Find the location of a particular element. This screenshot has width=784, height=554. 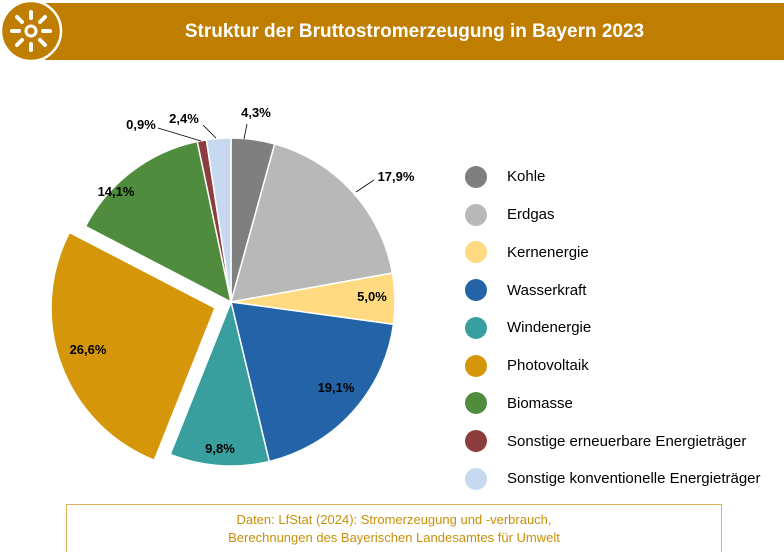

legend-item: Kohle is located at coordinates (613, 177).